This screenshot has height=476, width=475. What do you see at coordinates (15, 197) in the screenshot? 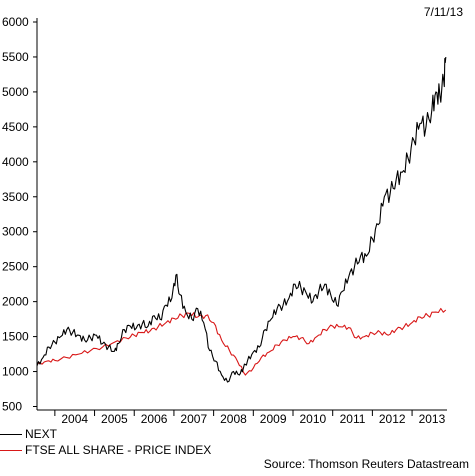
I see `y-tick-label-3500: 3500` at bounding box center [15, 197].